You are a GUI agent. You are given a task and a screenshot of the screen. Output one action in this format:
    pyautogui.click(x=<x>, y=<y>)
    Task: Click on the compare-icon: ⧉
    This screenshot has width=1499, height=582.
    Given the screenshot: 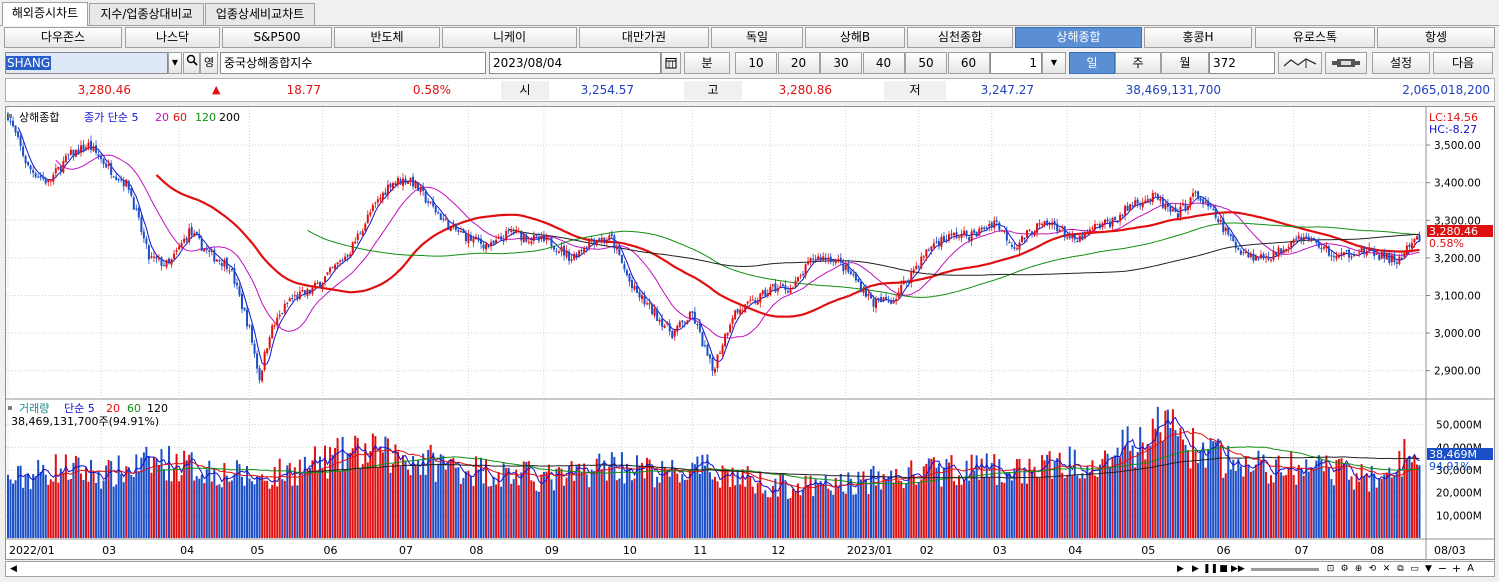 What is the action you would take?
    pyautogui.click(x=1400, y=569)
    